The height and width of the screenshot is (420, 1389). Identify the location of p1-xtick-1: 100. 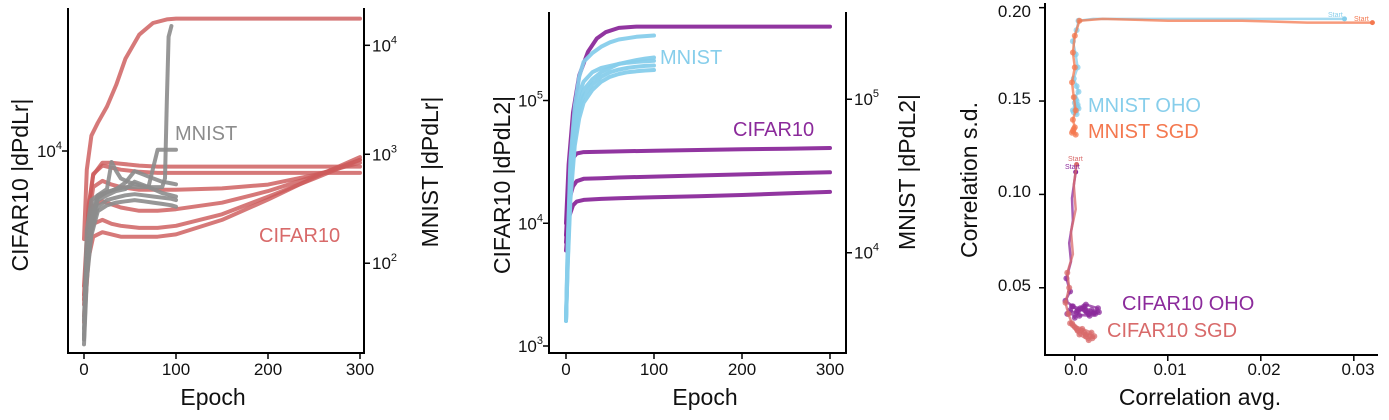
(654, 369).